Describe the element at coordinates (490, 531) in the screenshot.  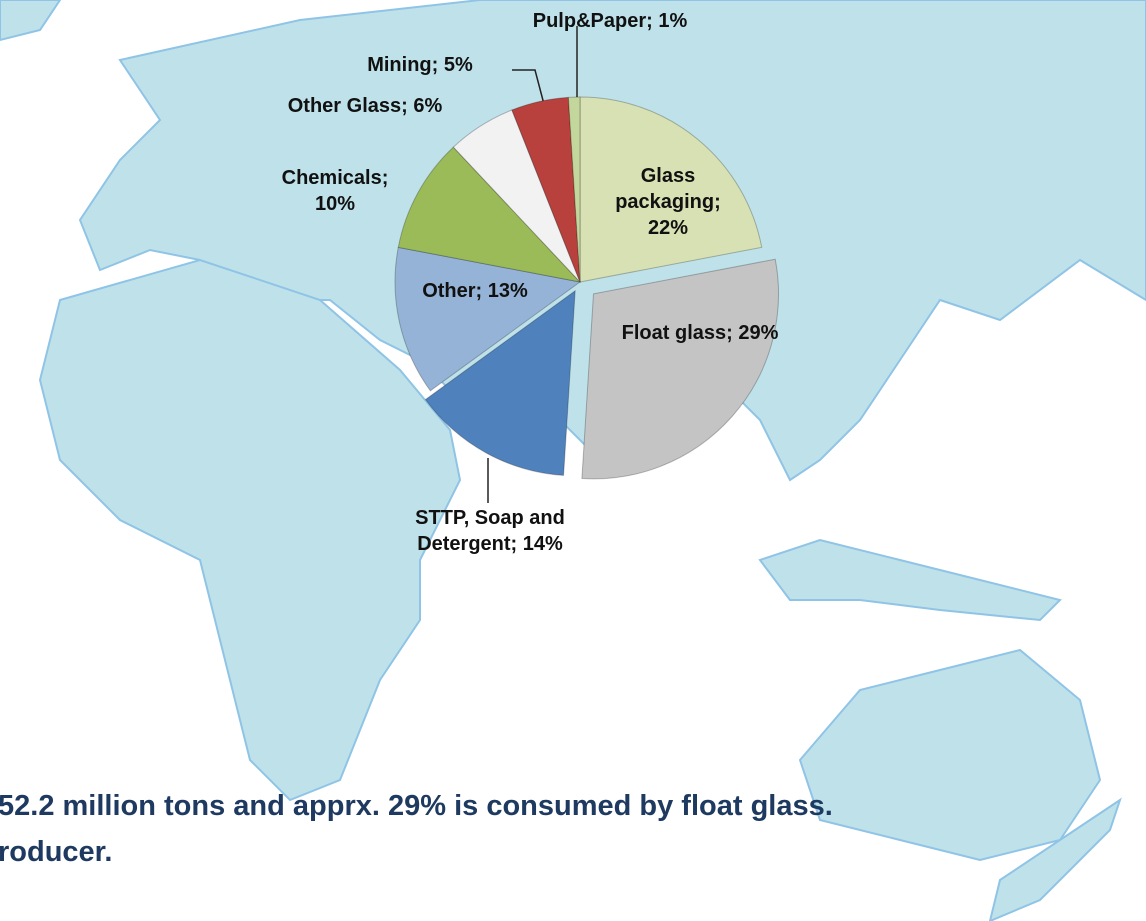
I see `data-label: STTP, Soap and Detergent; 14%` at that location.